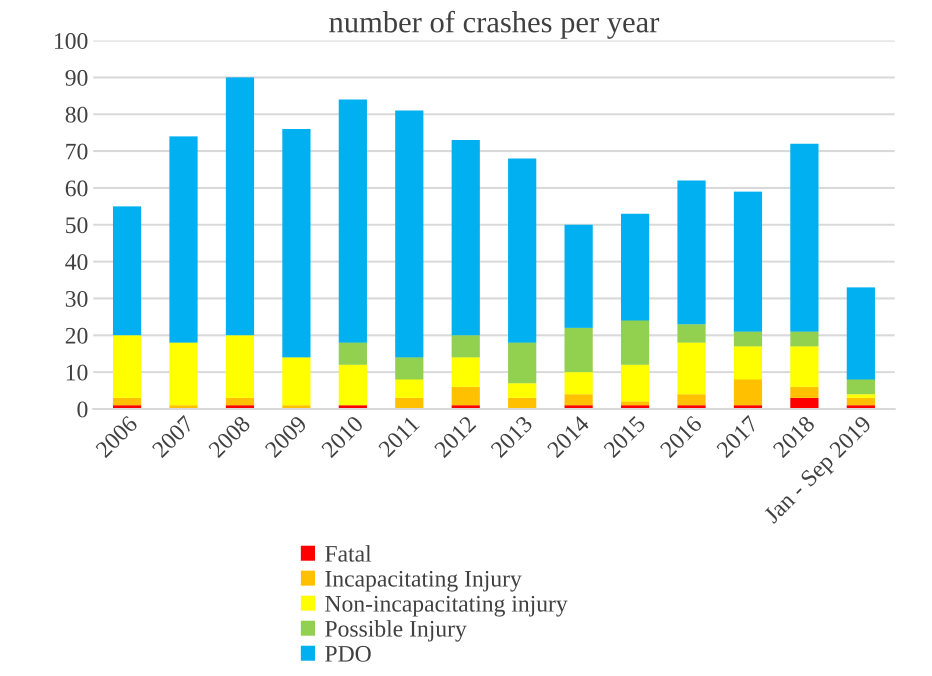 The width and height of the screenshot is (932, 676). What do you see at coordinates (399, 436) in the screenshot?
I see `x-tick-label: 2011` at bounding box center [399, 436].